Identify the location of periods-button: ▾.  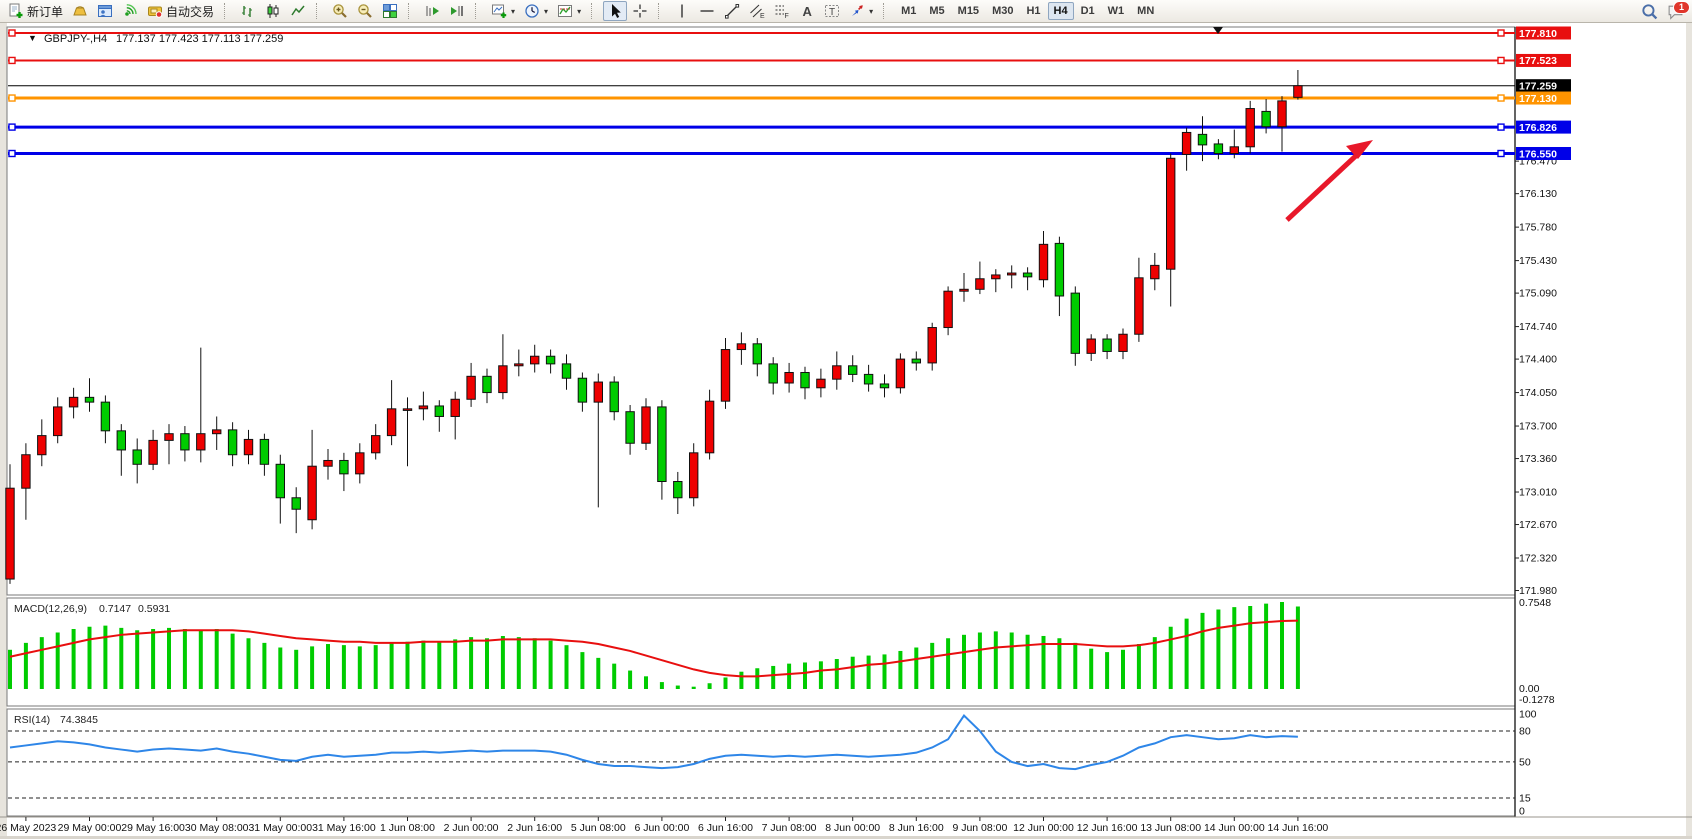
(536, 11).